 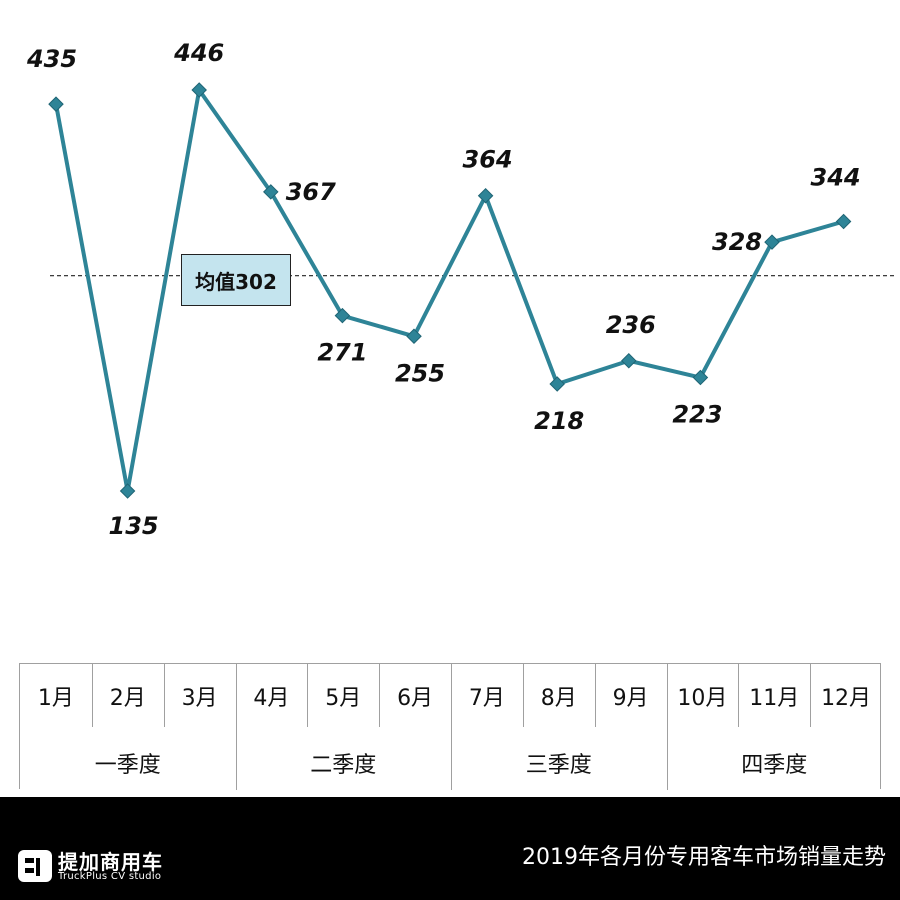 What do you see at coordinates (558, 698) in the screenshot?
I see `month-label: 8月` at bounding box center [558, 698].